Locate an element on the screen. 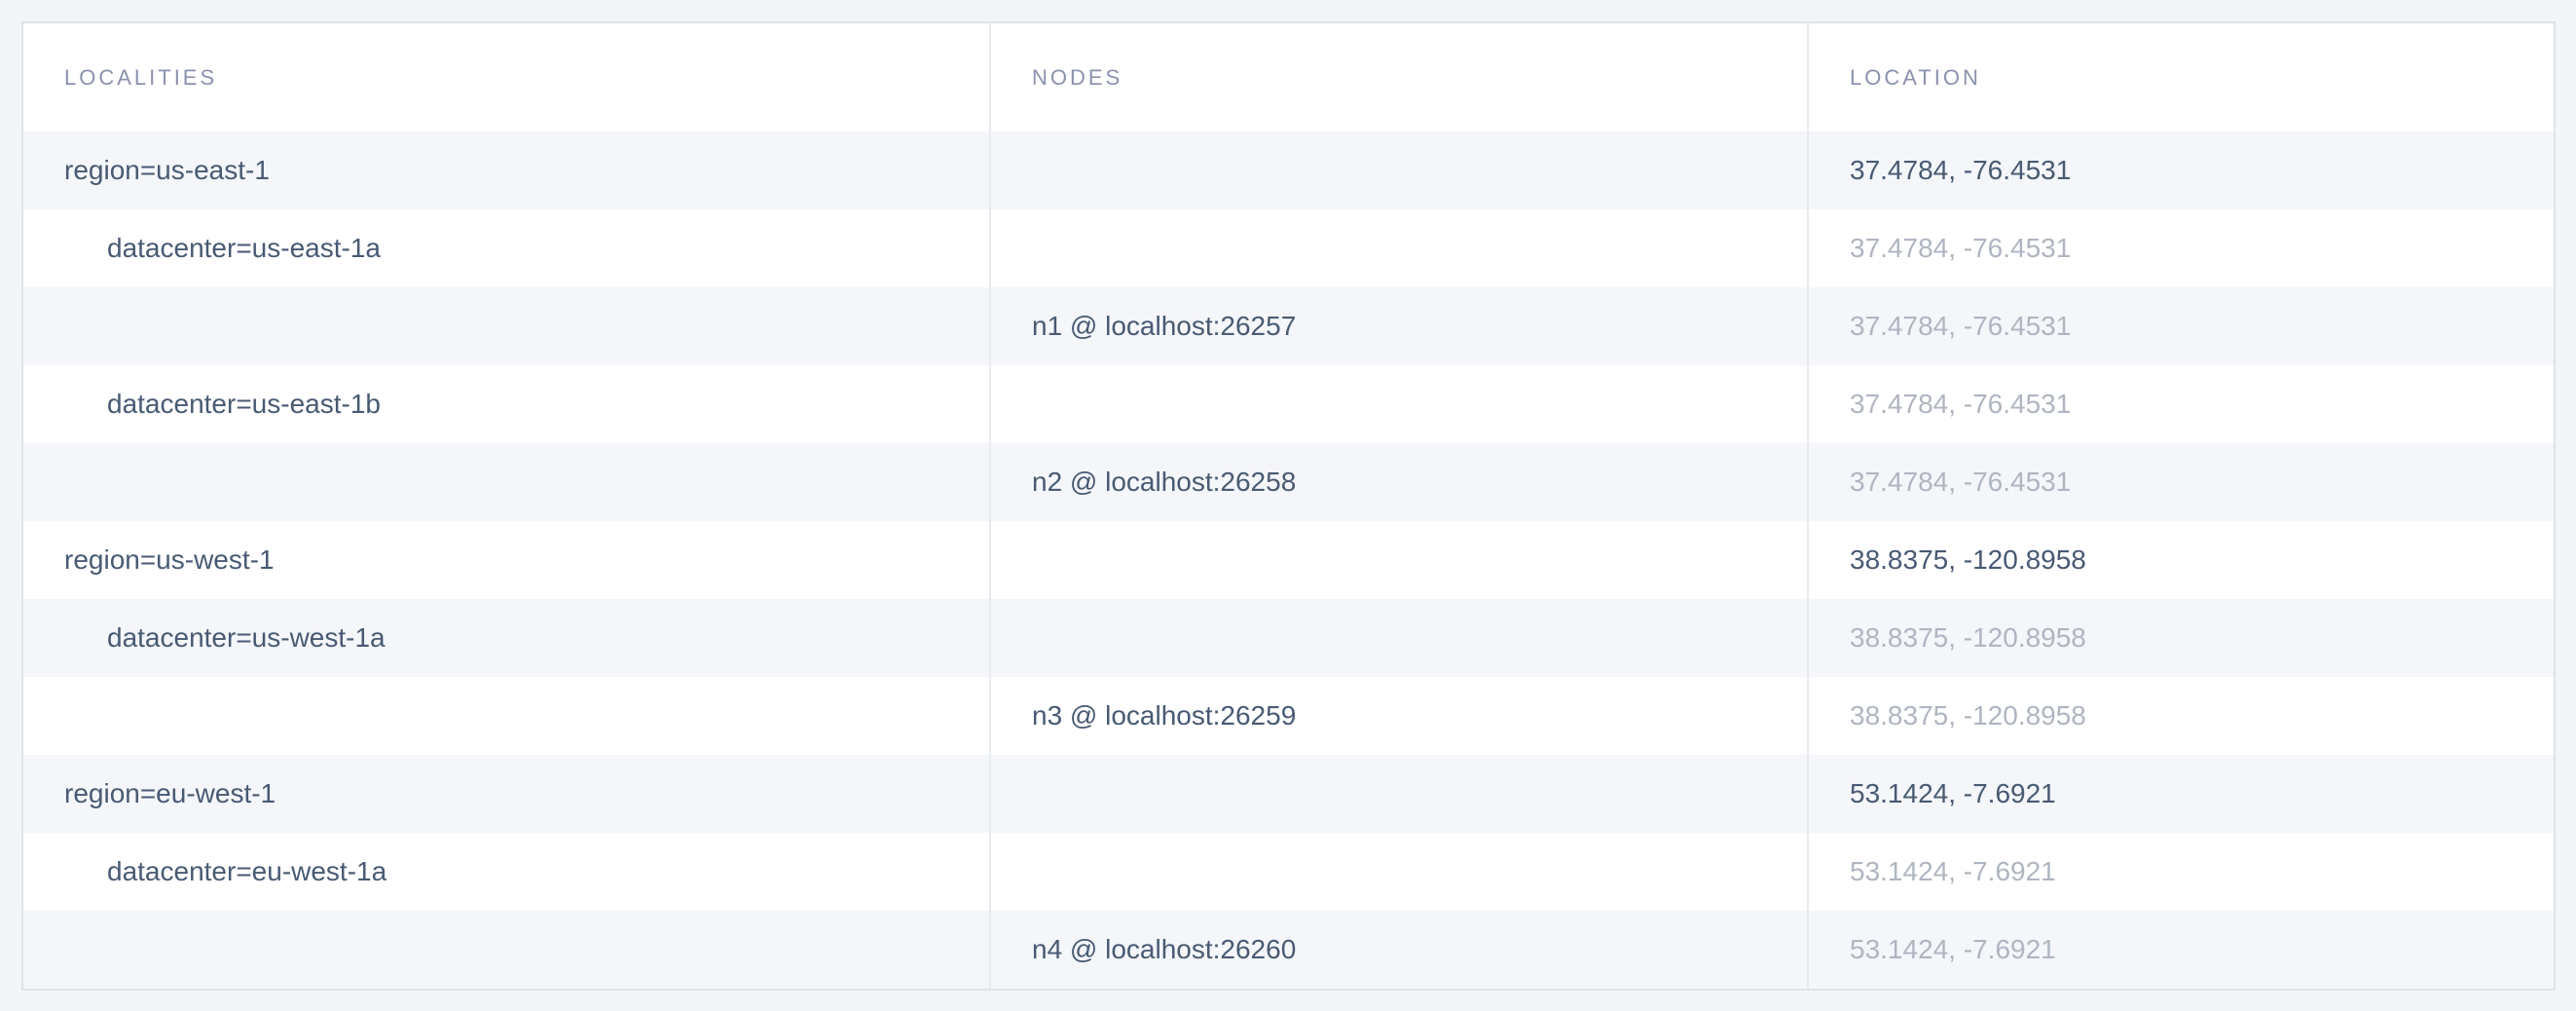 Image resolution: width=2576 pixels, height=1011 pixels. column-header-nodes: NODES is located at coordinates (1400, 77).